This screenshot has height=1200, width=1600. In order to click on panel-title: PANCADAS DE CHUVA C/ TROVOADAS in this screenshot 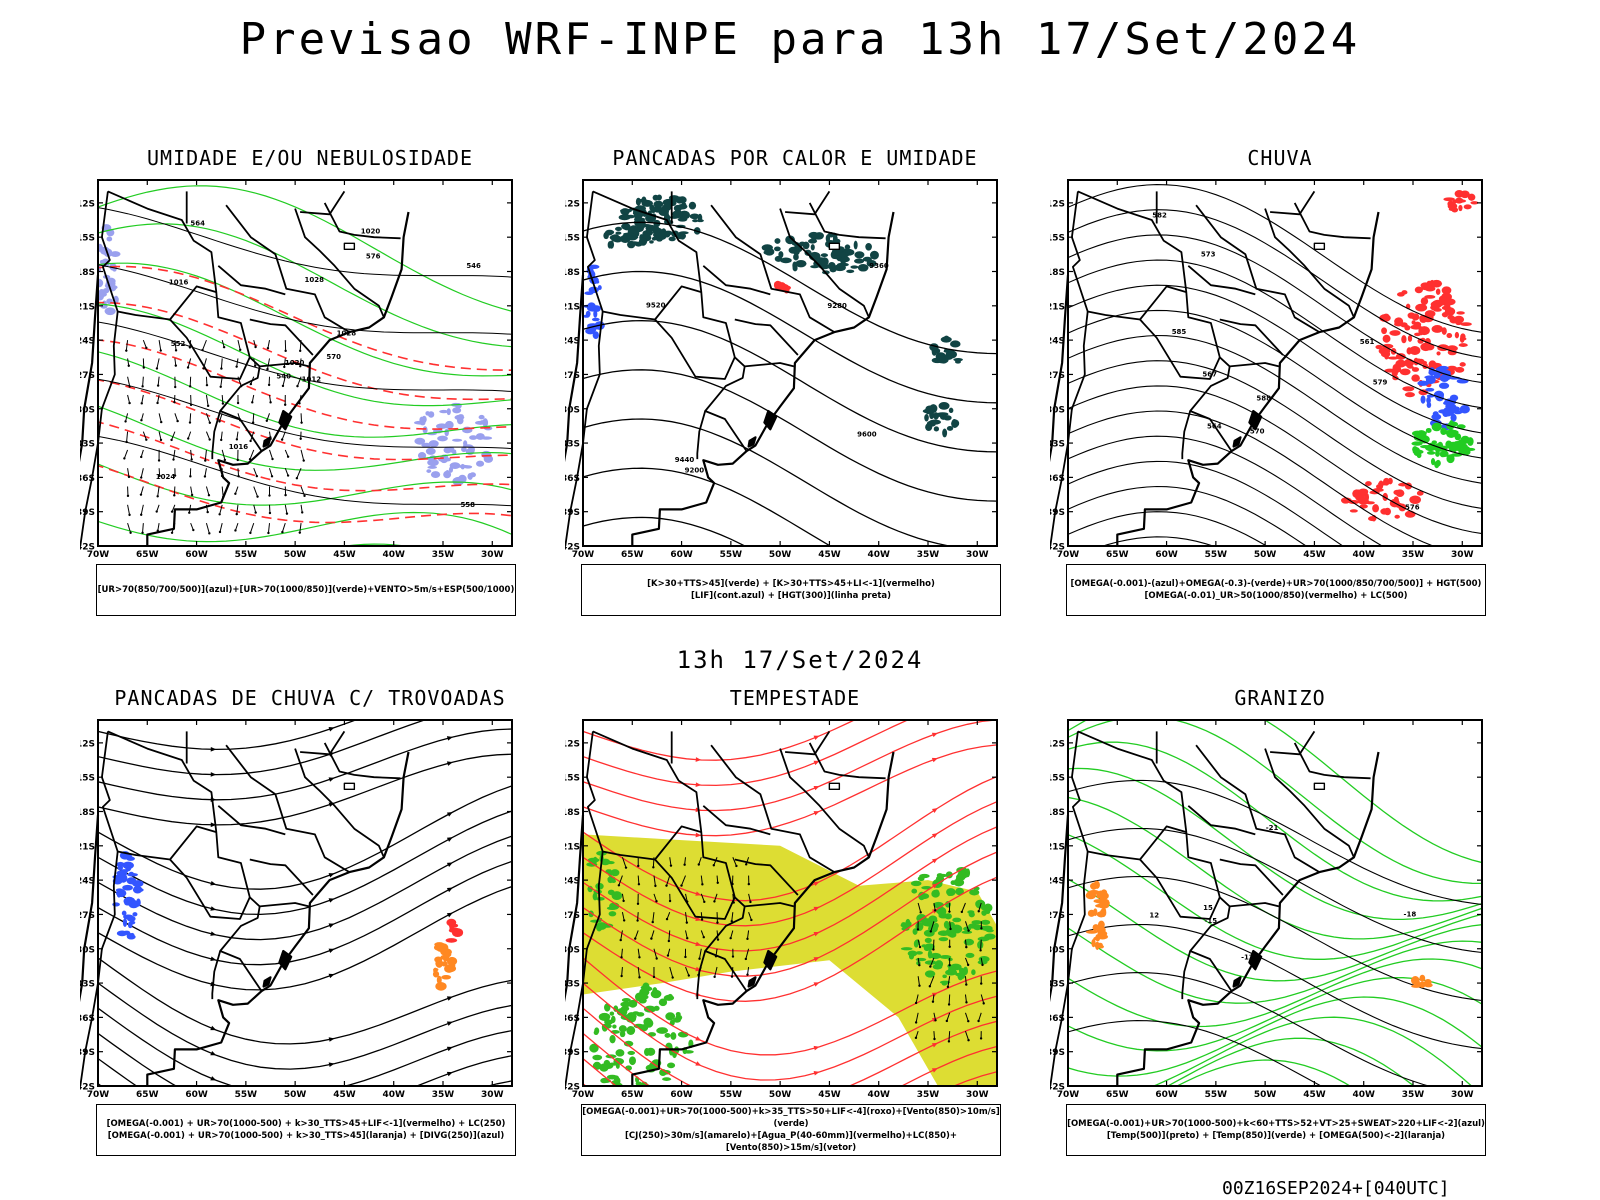, I will do `click(310, 698)`.